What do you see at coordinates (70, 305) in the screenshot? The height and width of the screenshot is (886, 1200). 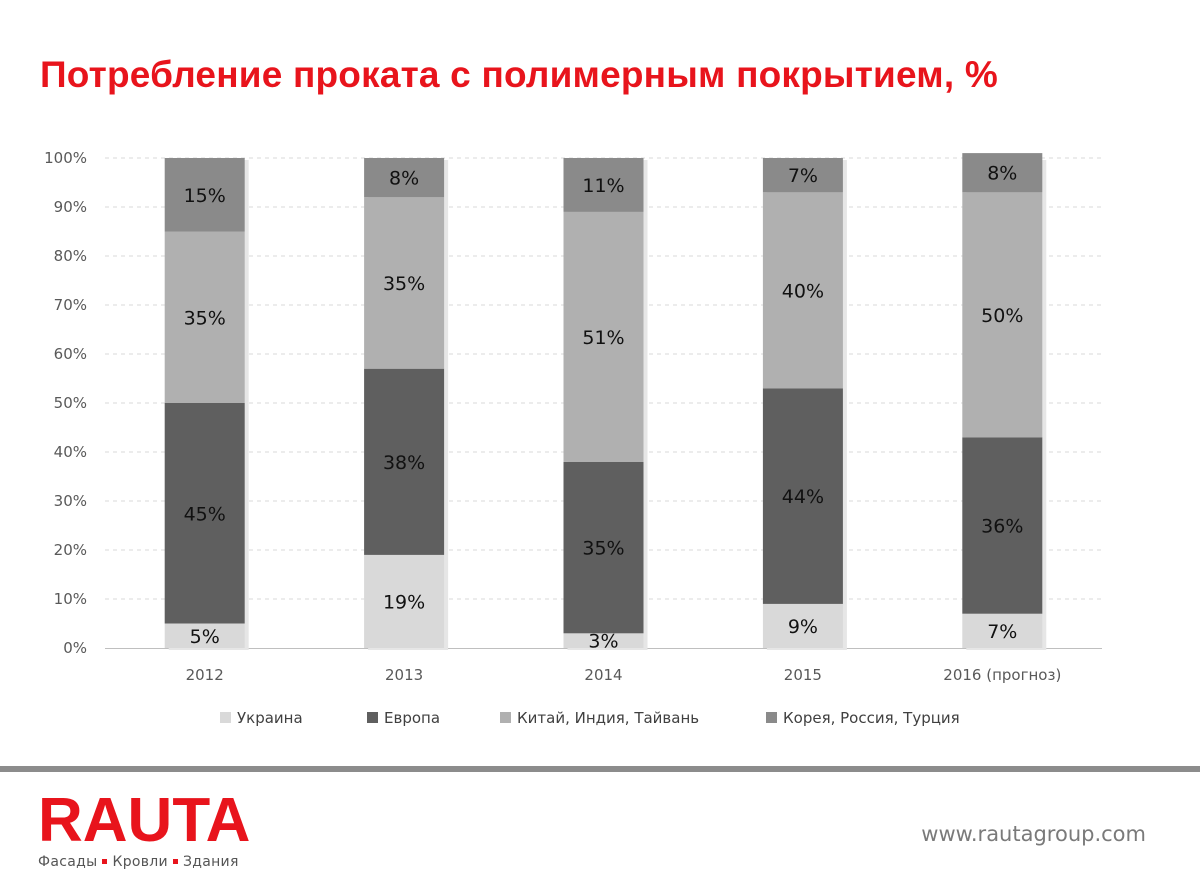 I see `y-tick-label: 70%` at bounding box center [70, 305].